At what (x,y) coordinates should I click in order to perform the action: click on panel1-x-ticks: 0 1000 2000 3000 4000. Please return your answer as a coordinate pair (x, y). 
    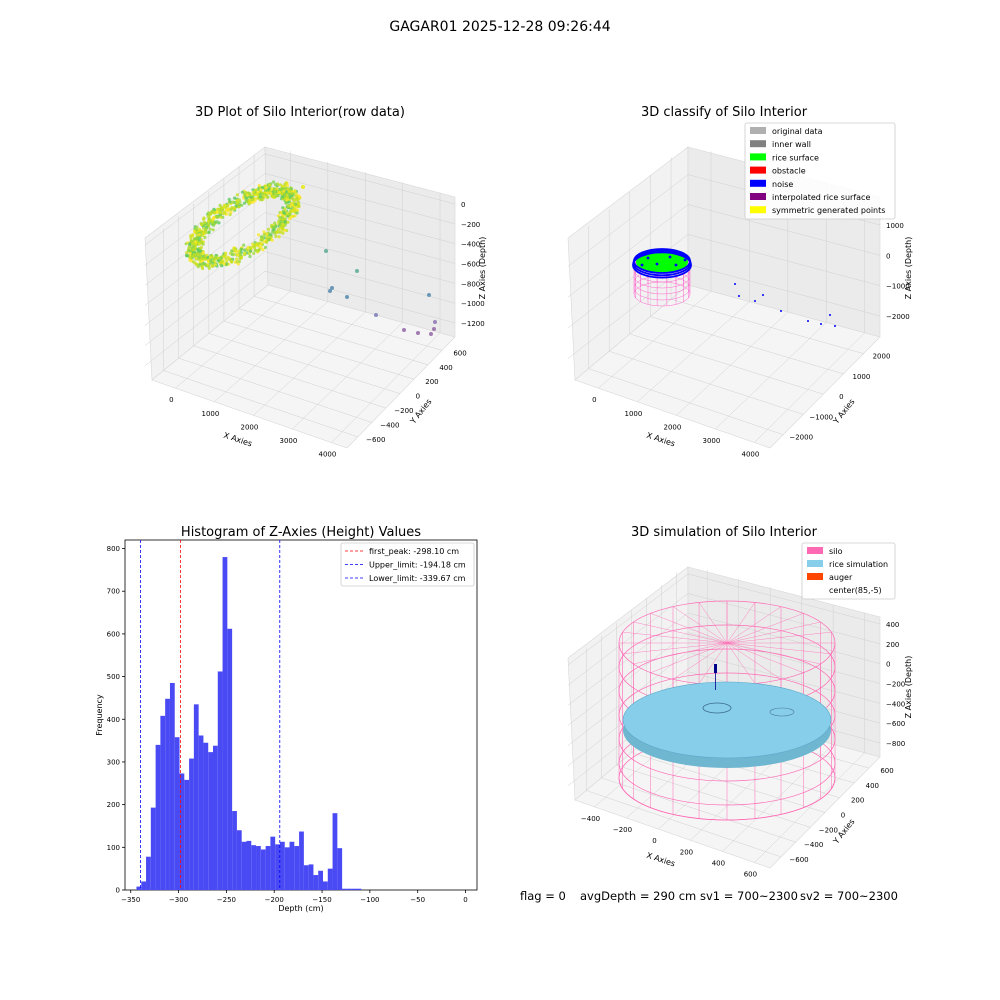
    Looking at the image, I should click on (252, 427).